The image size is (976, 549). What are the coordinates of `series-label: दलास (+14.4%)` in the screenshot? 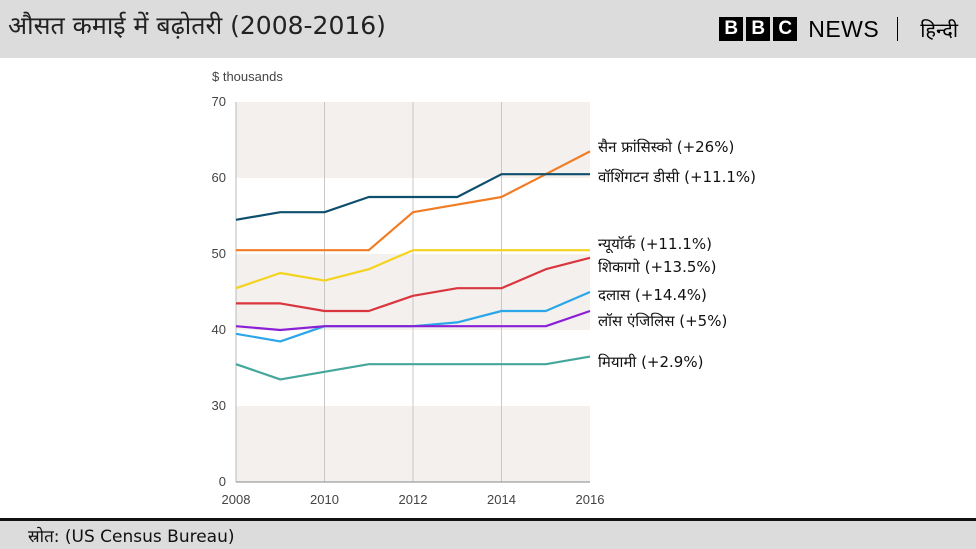 It's located at (652, 295).